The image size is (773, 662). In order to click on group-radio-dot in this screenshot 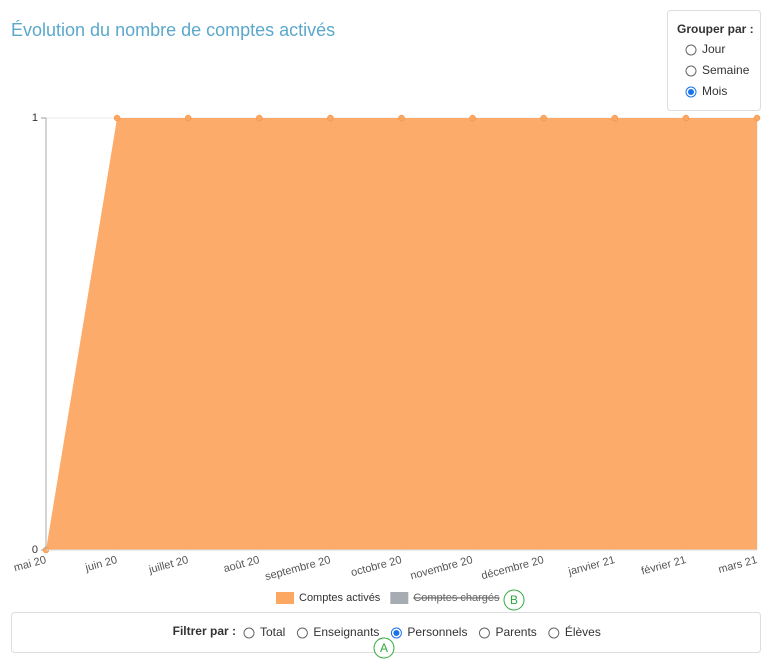, I will do `click(691, 92)`.